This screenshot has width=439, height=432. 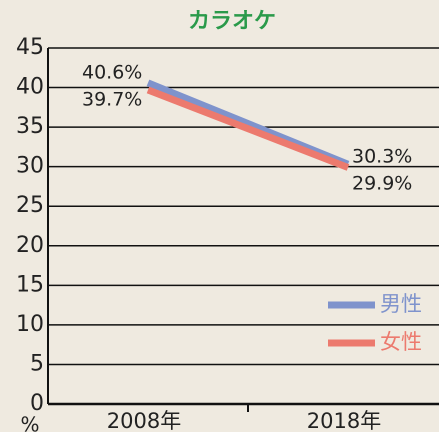 I want to click on y-tick-label: 5, so click(x=37, y=363).